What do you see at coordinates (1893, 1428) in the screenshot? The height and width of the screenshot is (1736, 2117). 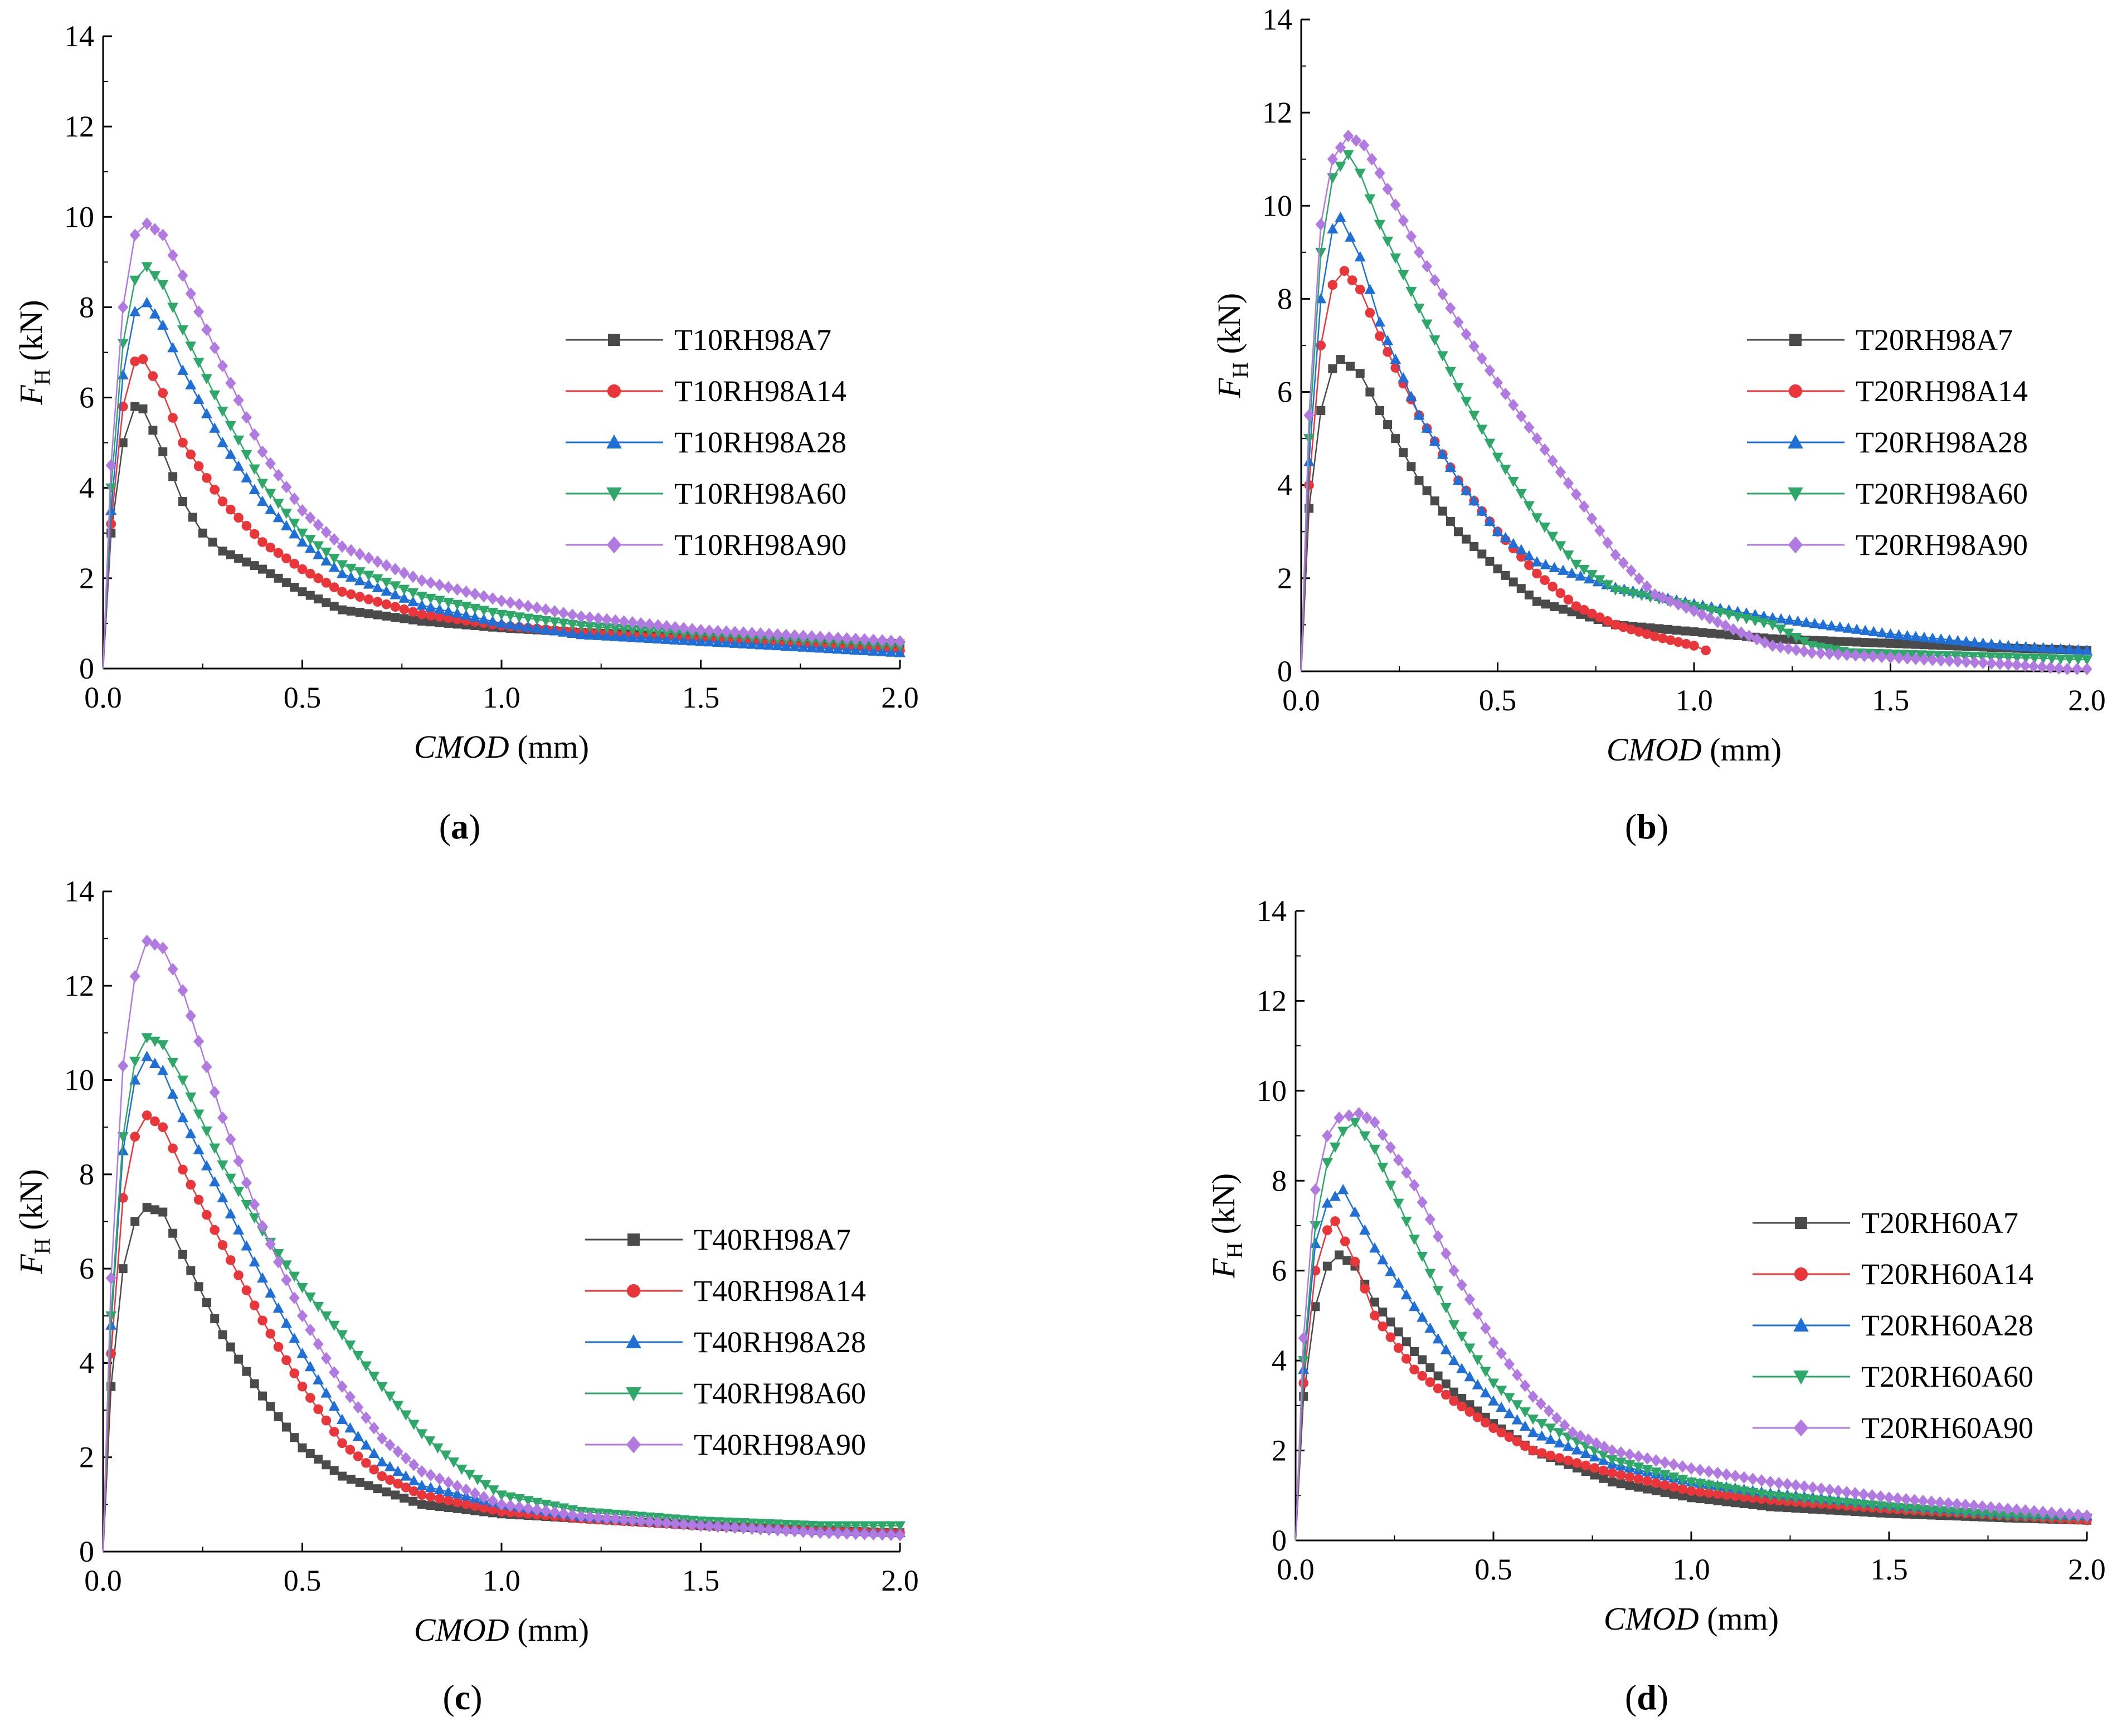 I see `legend-item: T20RH60A90` at bounding box center [1893, 1428].